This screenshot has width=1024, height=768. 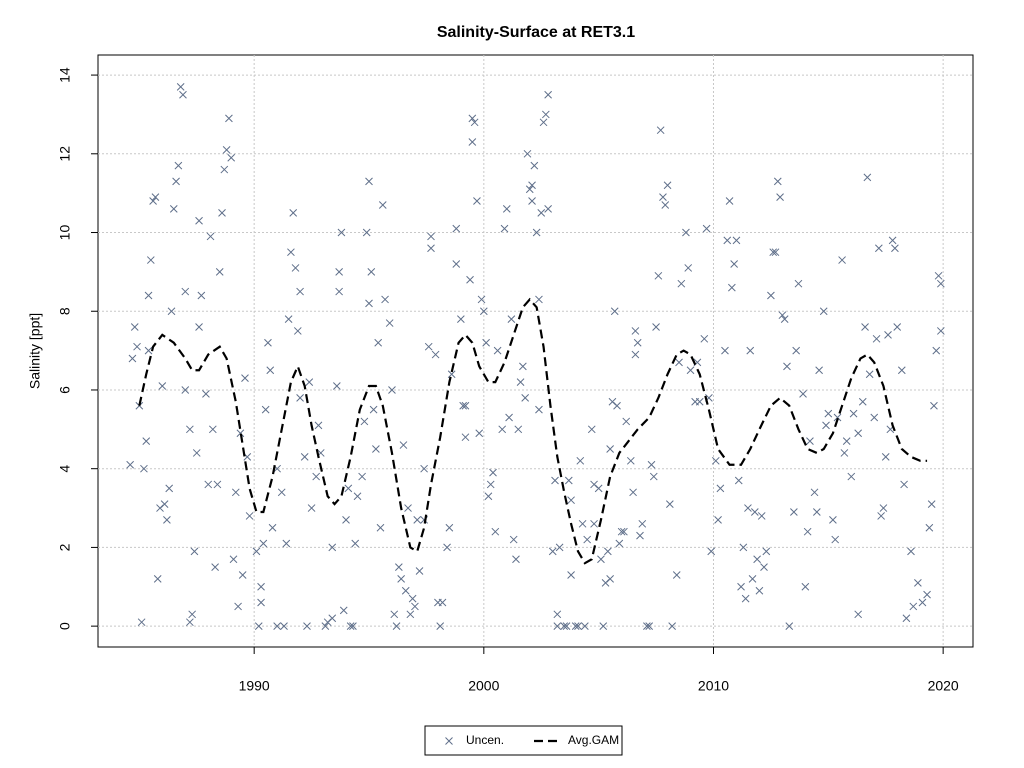 What do you see at coordinates (65, 75) in the screenshot?
I see `y-tick-label: 14` at bounding box center [65, 75].